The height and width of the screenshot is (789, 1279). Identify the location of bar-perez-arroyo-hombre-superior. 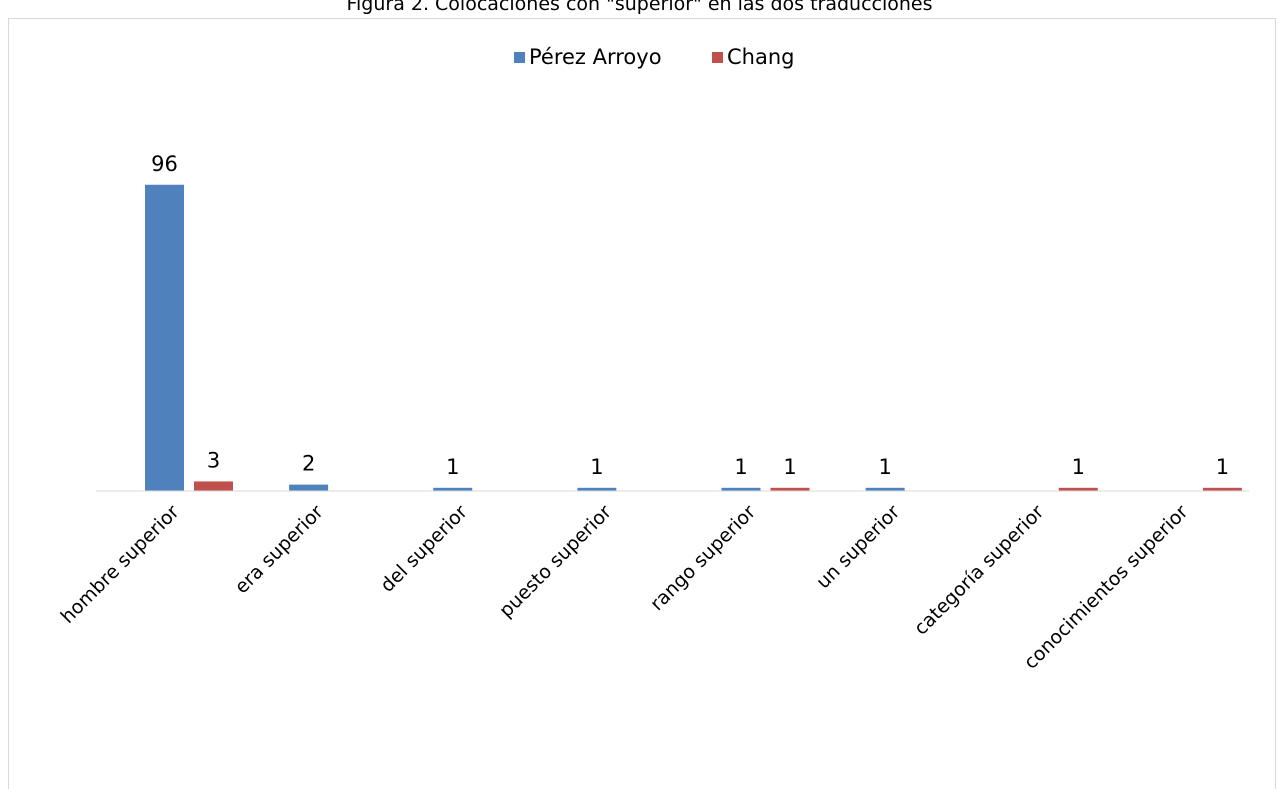
(164, 337).